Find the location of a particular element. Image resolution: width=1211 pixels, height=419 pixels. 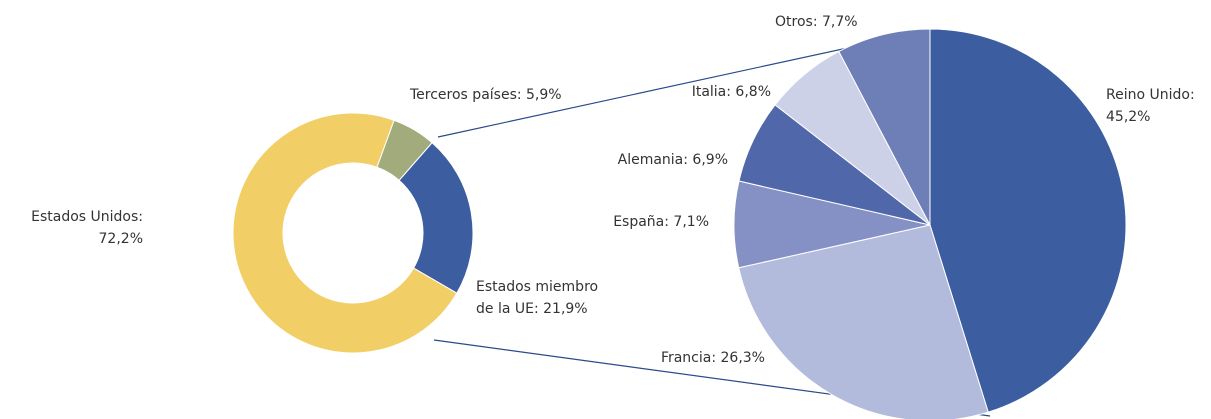

slice-label: Estados miembro de la UE: 21,9% is located at coordinates (537, 298).